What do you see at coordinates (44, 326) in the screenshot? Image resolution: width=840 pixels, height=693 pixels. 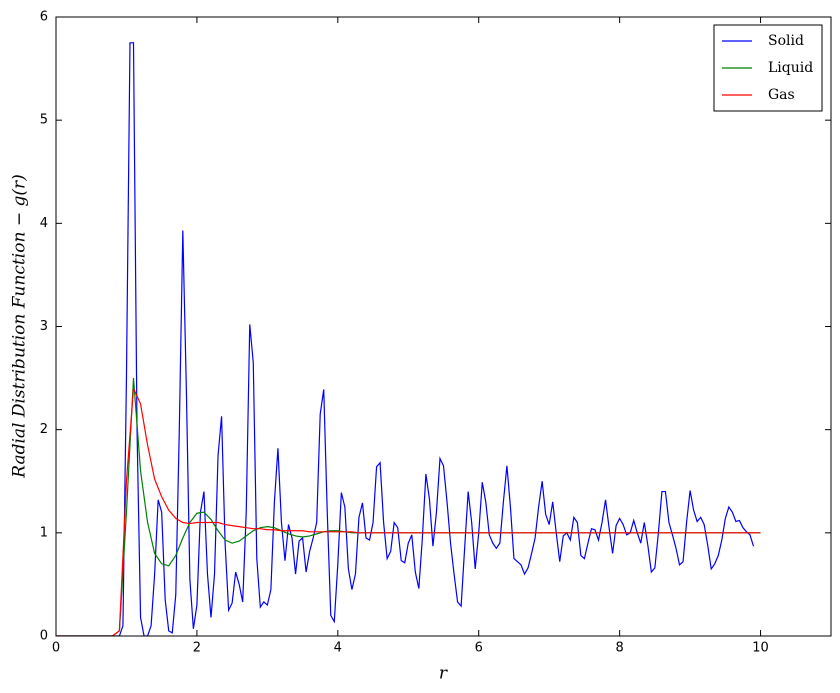 I see `y-tick-label: 3` at bounding box center [44, 326].